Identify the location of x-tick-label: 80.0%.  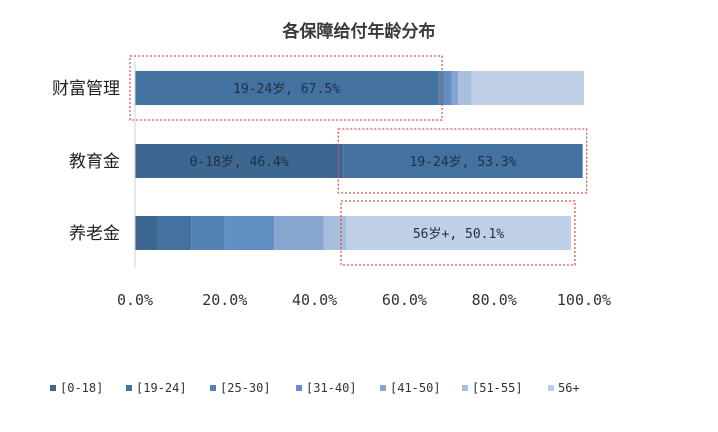
(494, 300).